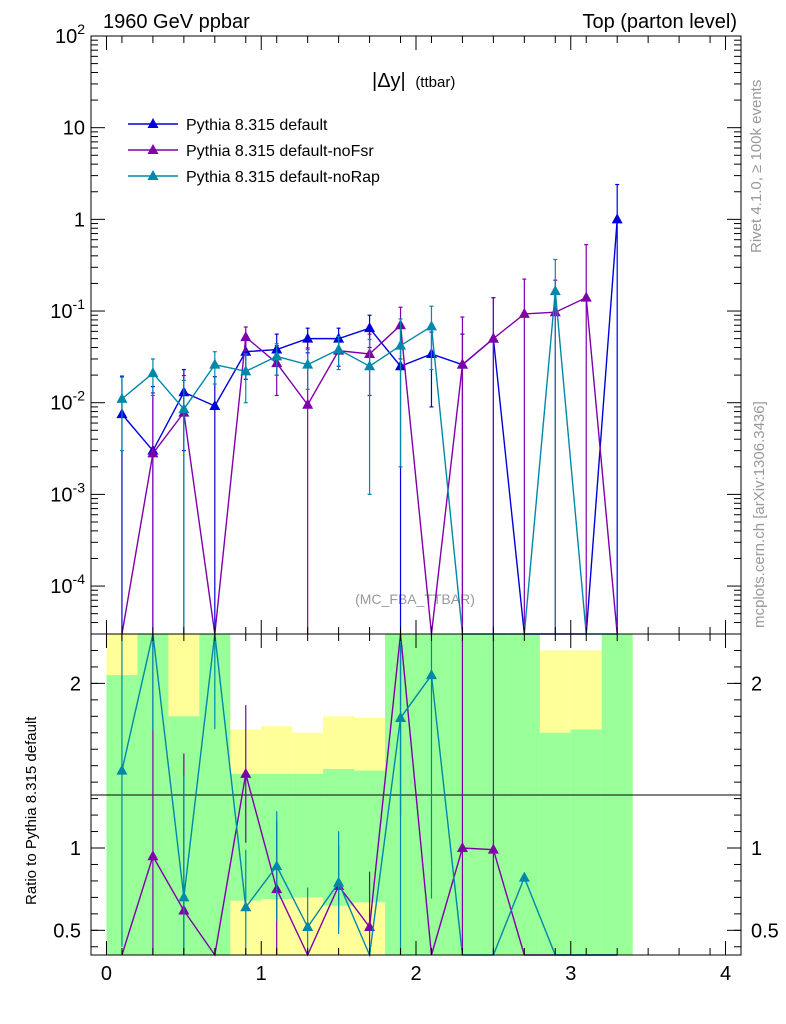  Describe the element at coordinates (67, 584) in the screenshot. I see `y-tick-label: 10⁻⁴` at that location.